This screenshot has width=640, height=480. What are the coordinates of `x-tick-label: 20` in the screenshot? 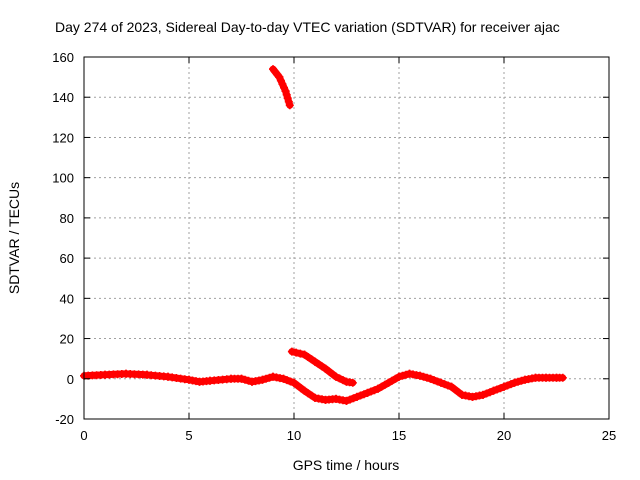 It's located at (504, 435).